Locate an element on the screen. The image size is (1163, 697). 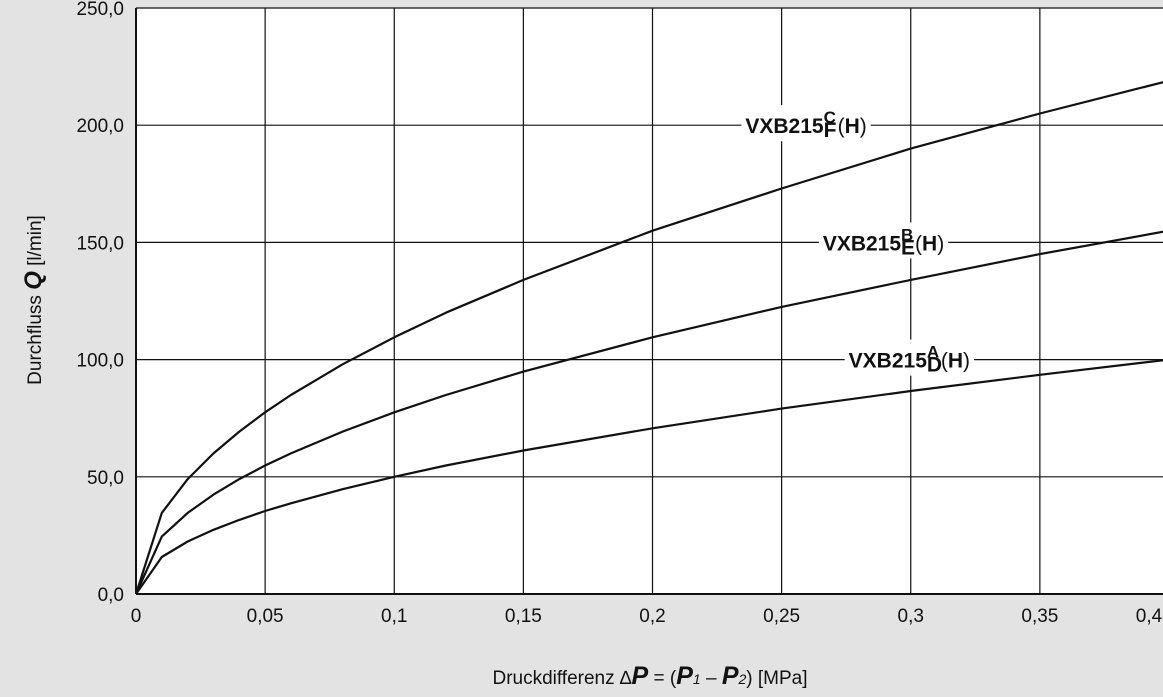
x-tick-label: 0,25 is located at coordinates (781, 616).